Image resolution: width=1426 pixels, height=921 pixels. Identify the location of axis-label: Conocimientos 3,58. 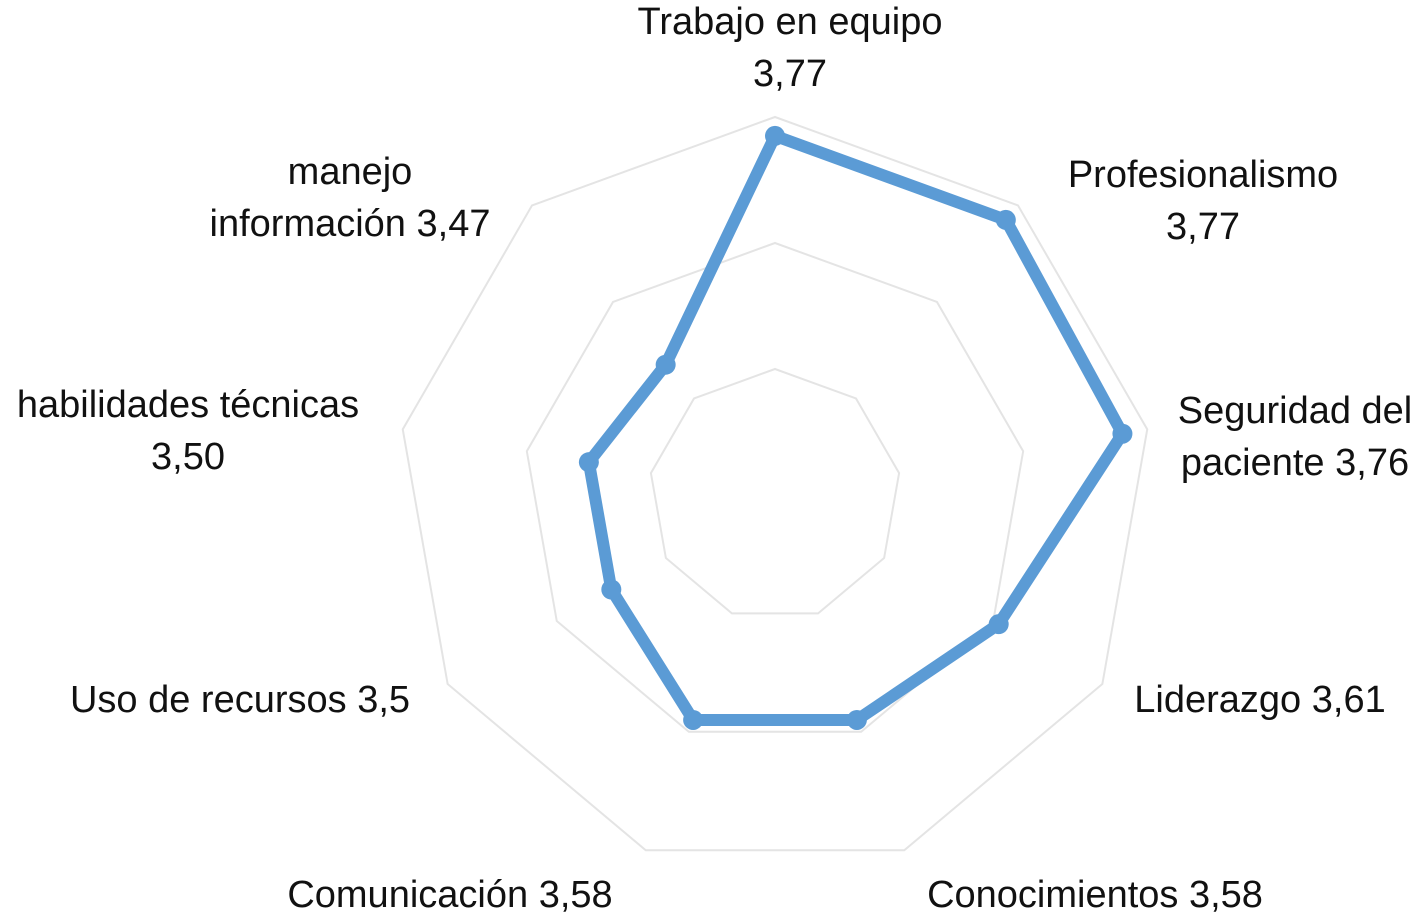
(1095, 895).